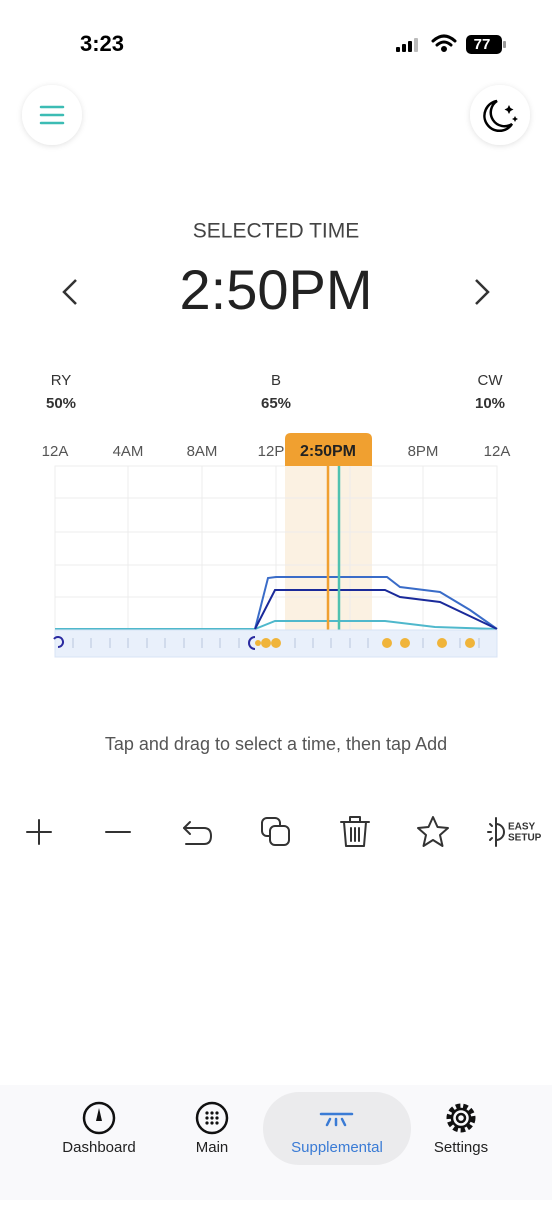  What do you see at coordinates (102, 43) in the screenshot?
I see `status-time: 3:23` at bounding box center [102, 43].